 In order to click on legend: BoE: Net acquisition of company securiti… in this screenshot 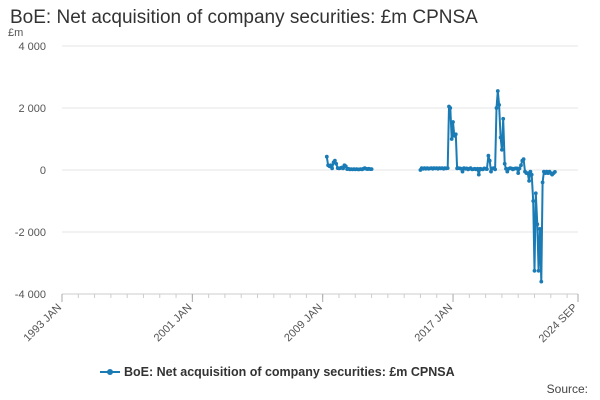, I will do `click(277, 372)`.